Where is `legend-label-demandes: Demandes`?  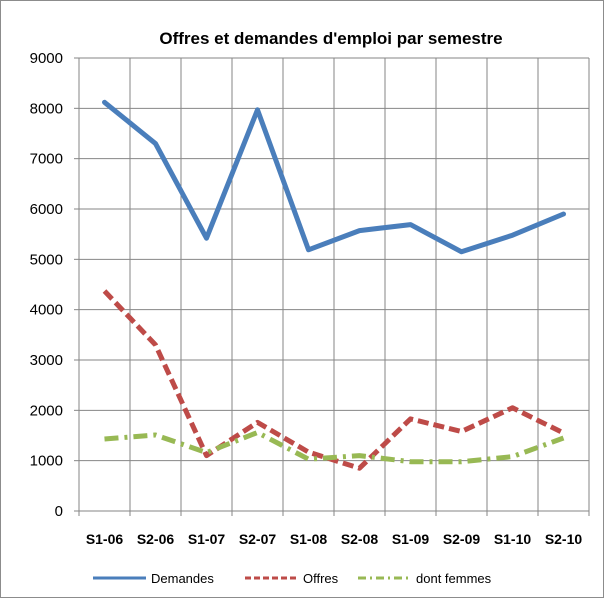 legend-label-demandes: Demandes is located at coordinates (182, 578).